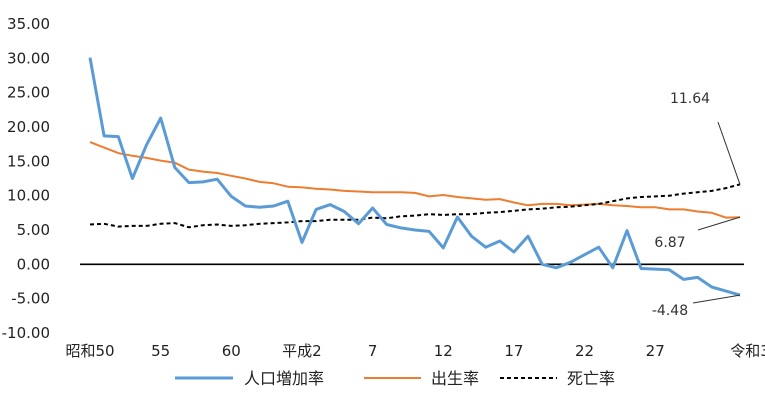 This screenshot has width=765, height=403. Describe the element at coordinates (669, 243) in the screenshot. I see `annotation-birth-rate-latest: 6.87` at that location.